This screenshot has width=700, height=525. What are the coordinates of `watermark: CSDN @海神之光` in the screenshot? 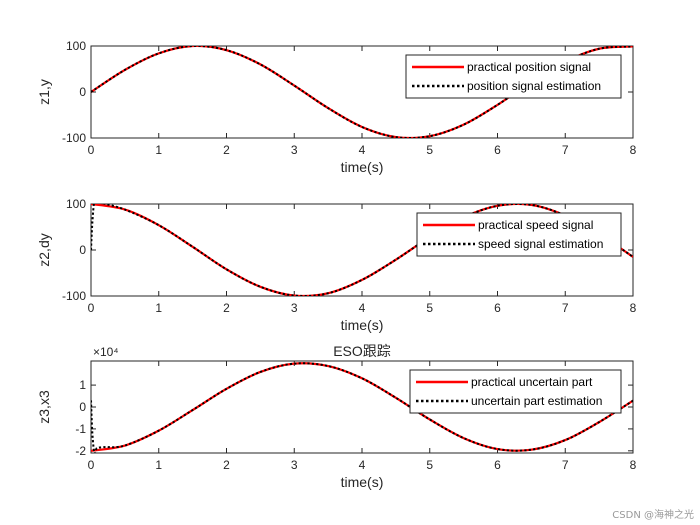 It's located at (653, 515).